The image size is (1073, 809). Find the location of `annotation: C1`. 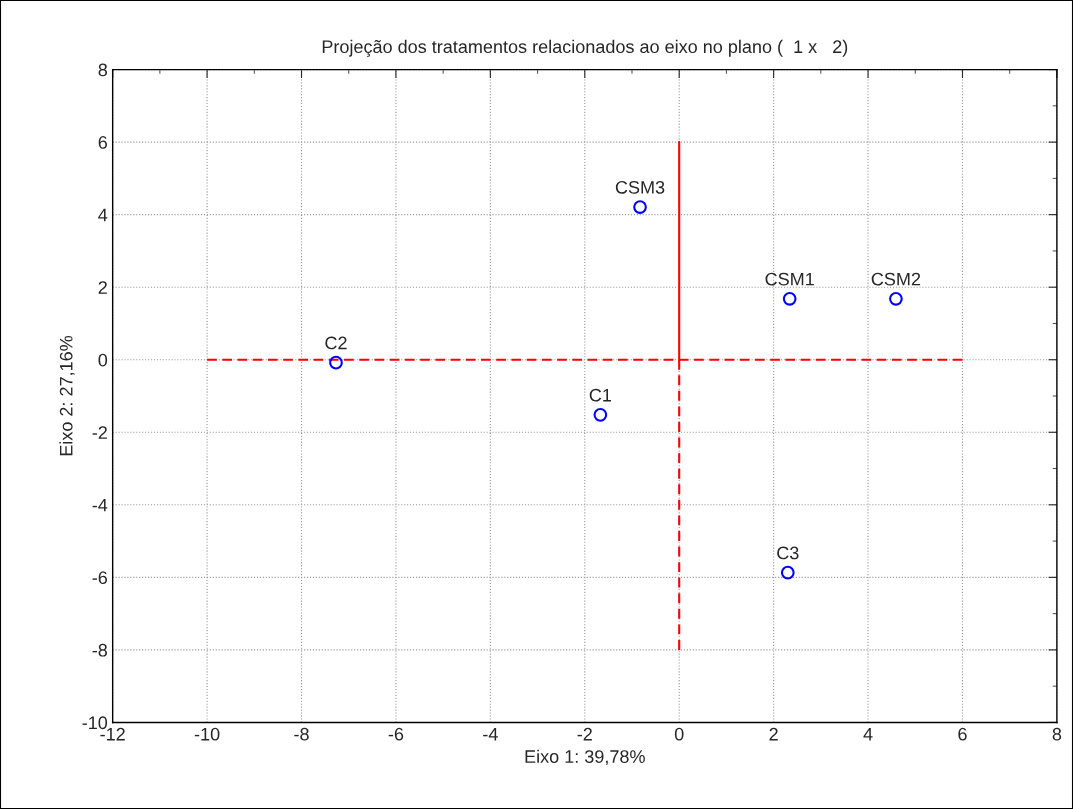

annotation: C1 is located at coordinates (600, 395).